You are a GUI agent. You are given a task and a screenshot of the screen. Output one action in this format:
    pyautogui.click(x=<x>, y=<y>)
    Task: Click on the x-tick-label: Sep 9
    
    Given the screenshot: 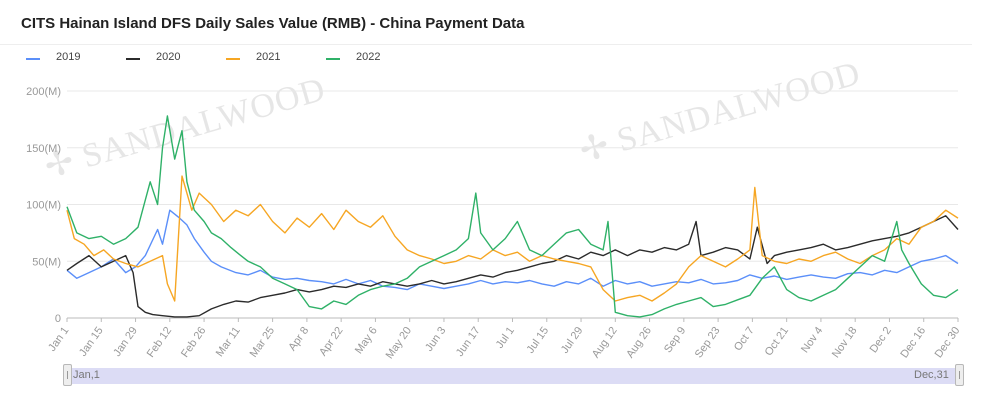 What is the action you would take?
    pyautogui.click(x=675, y=340)
    